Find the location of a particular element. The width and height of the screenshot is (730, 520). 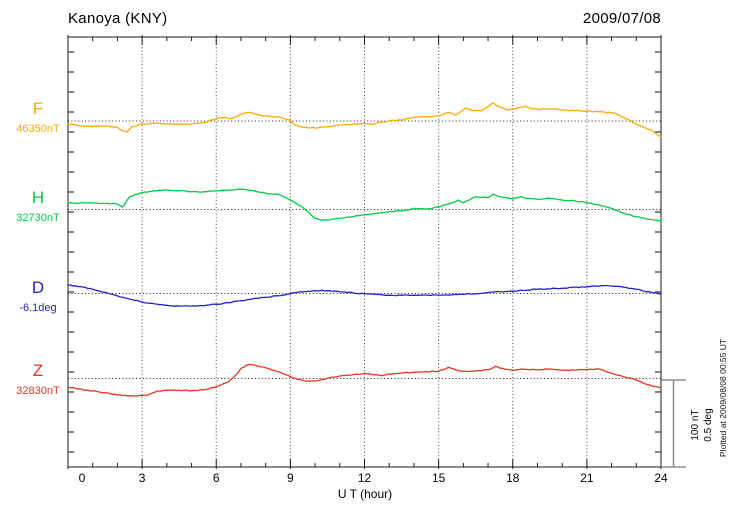

x-axis-label: 3 is located at coordinates (142, 478).